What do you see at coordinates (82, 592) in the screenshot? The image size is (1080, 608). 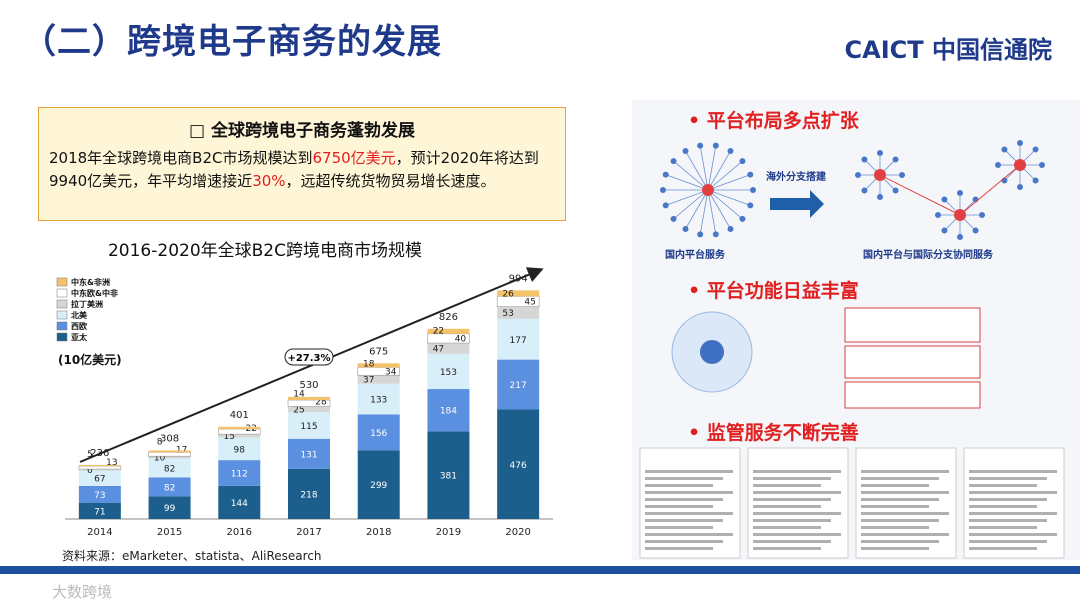 I see `footer-brand: 大数跨境` at bounding box center [82, 592].